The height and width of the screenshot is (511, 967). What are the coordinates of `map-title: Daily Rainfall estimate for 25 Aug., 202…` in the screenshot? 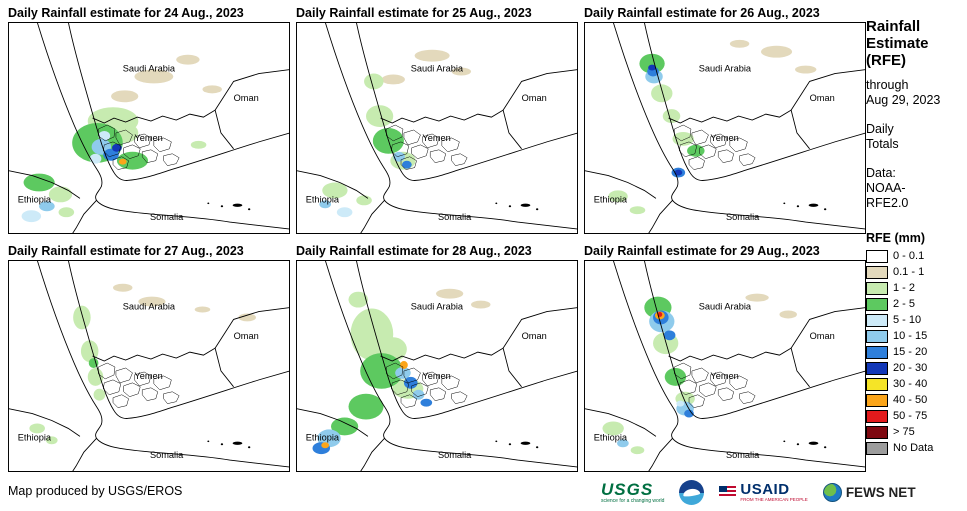 It's located at (414, 13).